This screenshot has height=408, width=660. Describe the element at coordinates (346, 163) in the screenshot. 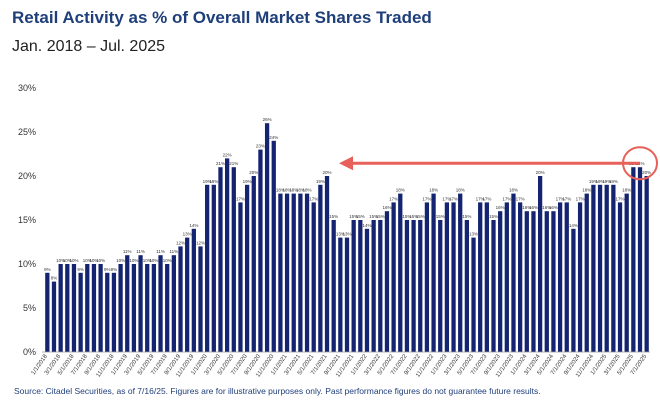

I see `annotation-arrow-head` at that location.